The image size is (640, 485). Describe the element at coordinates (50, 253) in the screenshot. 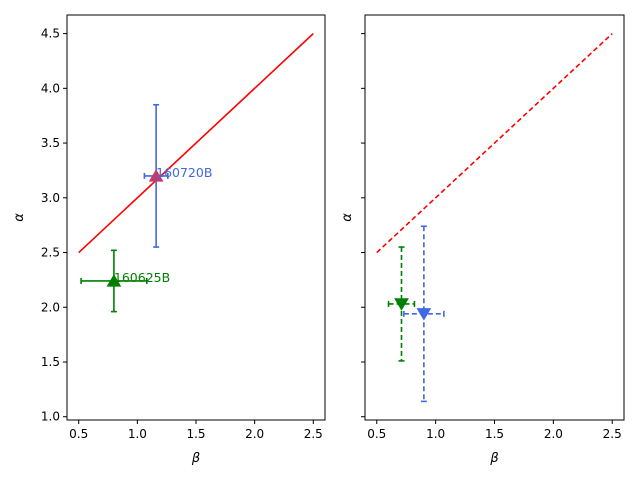

I see `y-tick-label: 2.5` at that location.